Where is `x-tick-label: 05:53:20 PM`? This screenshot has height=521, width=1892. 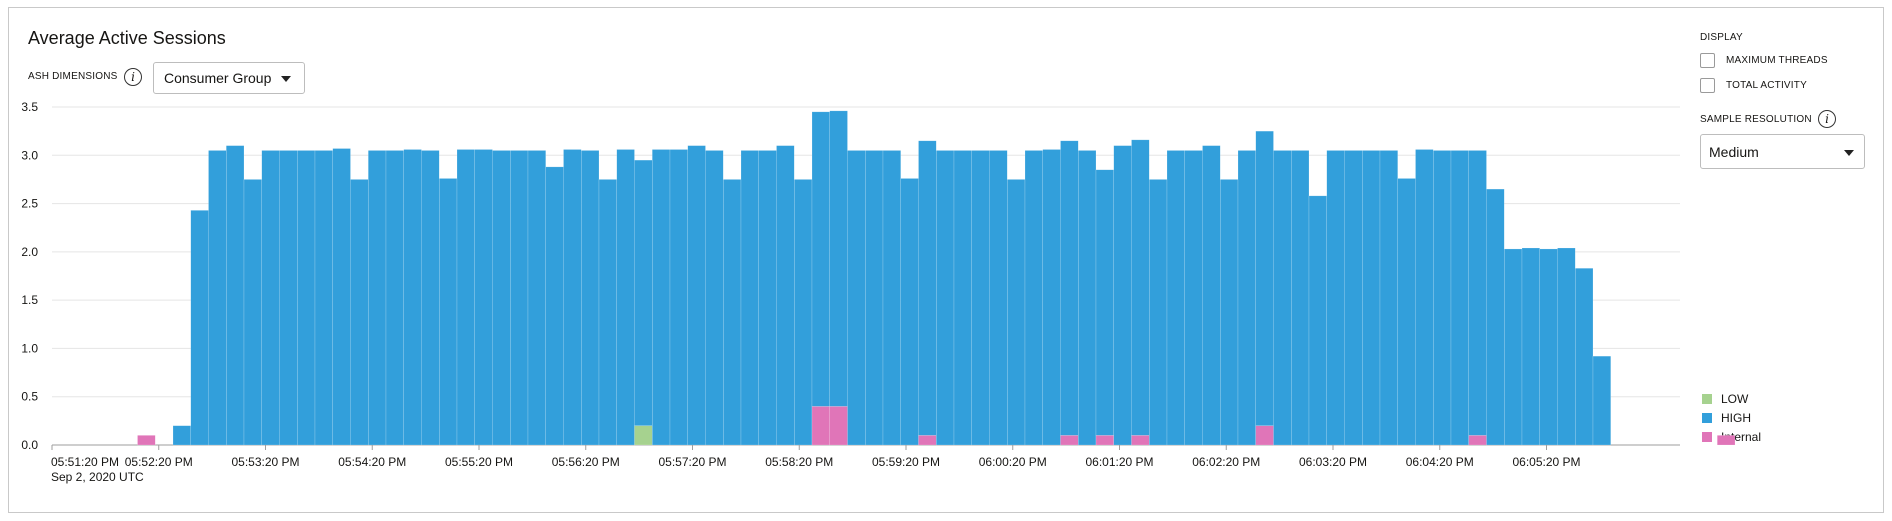 x-tick-label: 05:53:20 PM is located at coordinates (265, 462).